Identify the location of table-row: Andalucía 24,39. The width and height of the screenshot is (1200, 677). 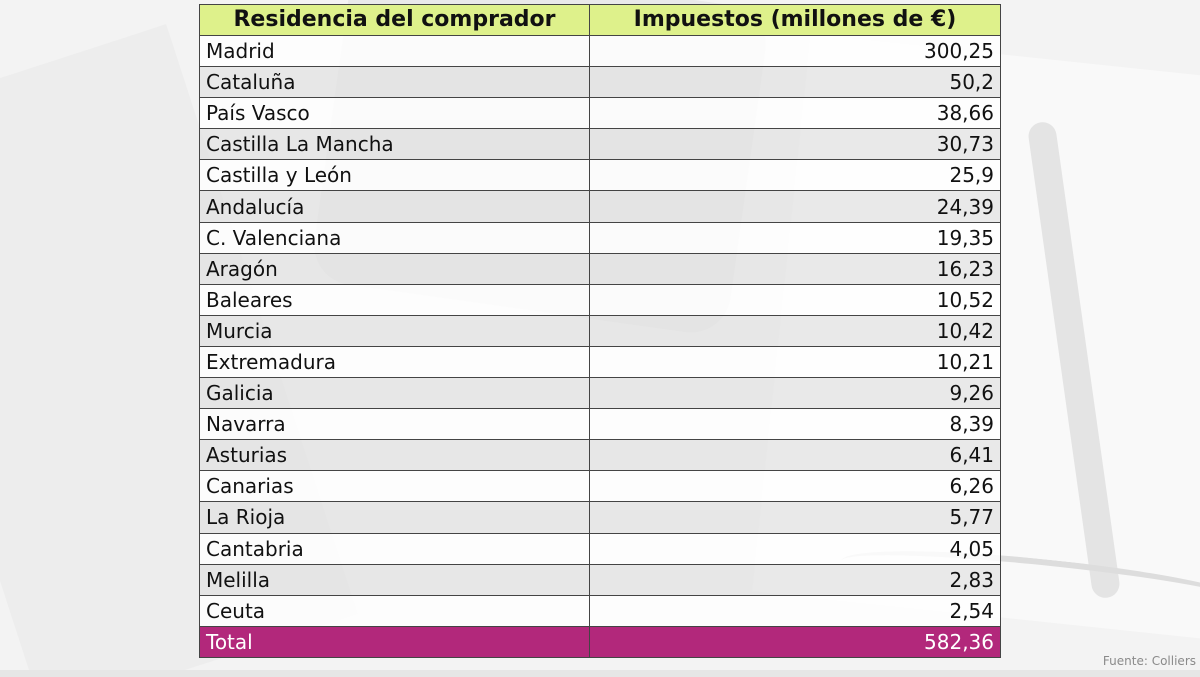
(600, 206).